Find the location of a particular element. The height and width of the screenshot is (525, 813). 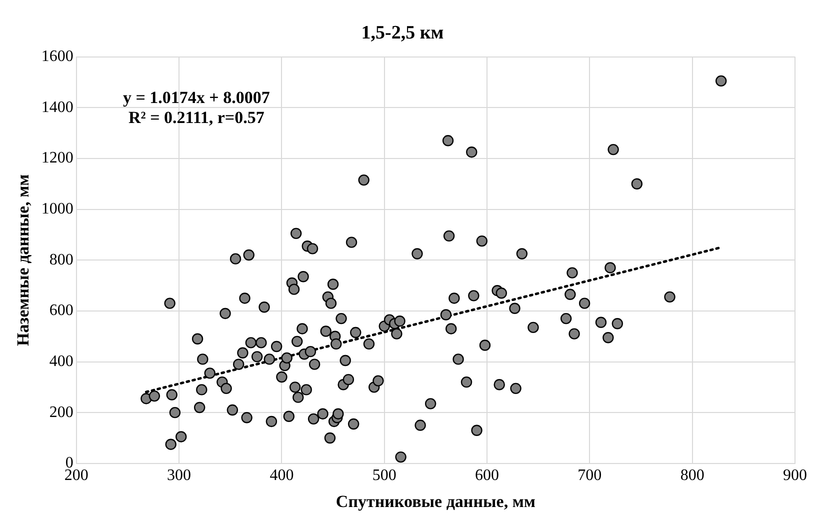

y-tick-label: 1000 is located at coordinates (57, 209).